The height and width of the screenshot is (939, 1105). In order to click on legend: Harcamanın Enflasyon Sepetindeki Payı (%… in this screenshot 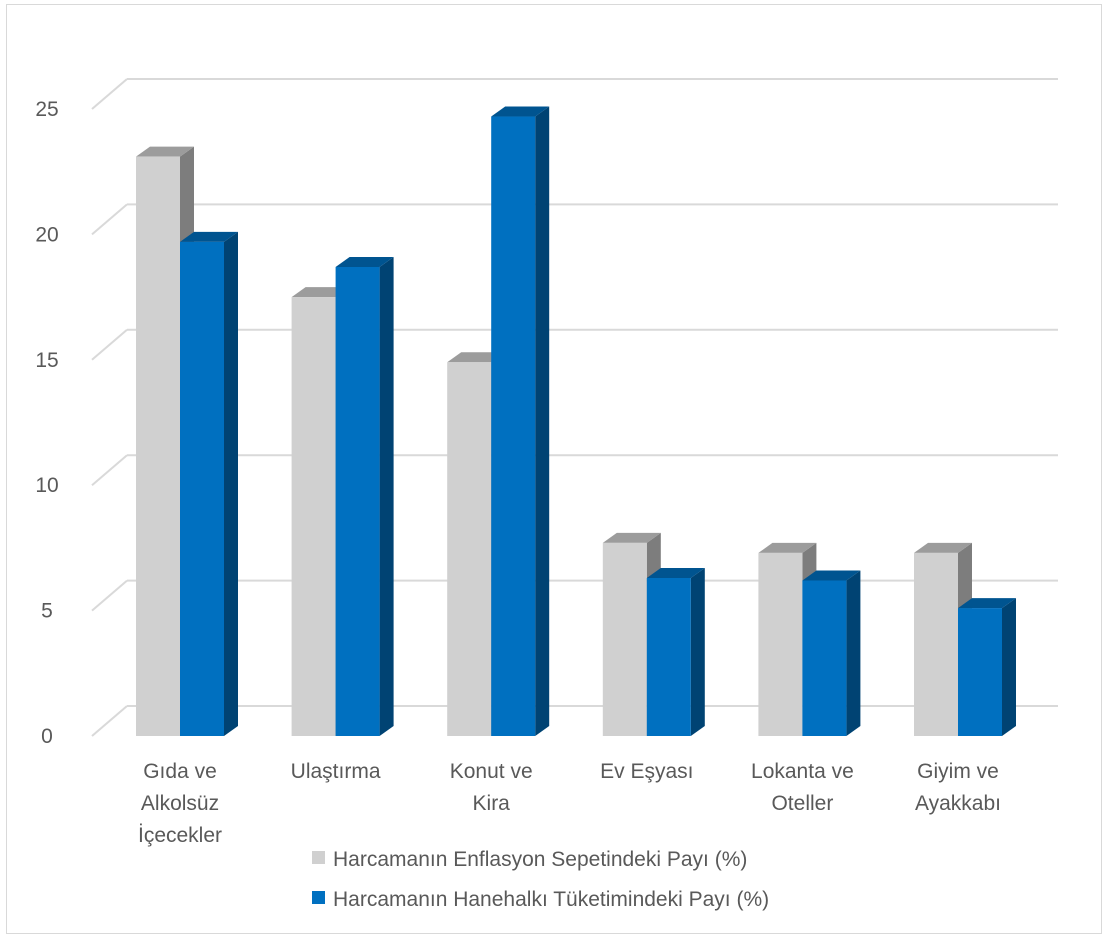, I will do `click(540, 879)`.